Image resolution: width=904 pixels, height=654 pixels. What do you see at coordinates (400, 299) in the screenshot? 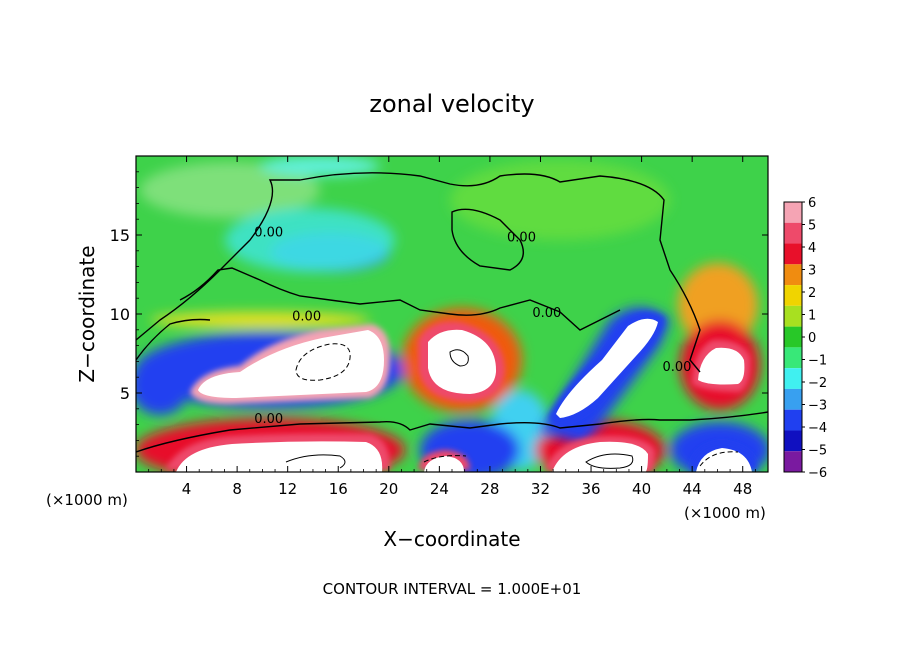
I see `contour-zero-mid` at bounding box center [400, 299].